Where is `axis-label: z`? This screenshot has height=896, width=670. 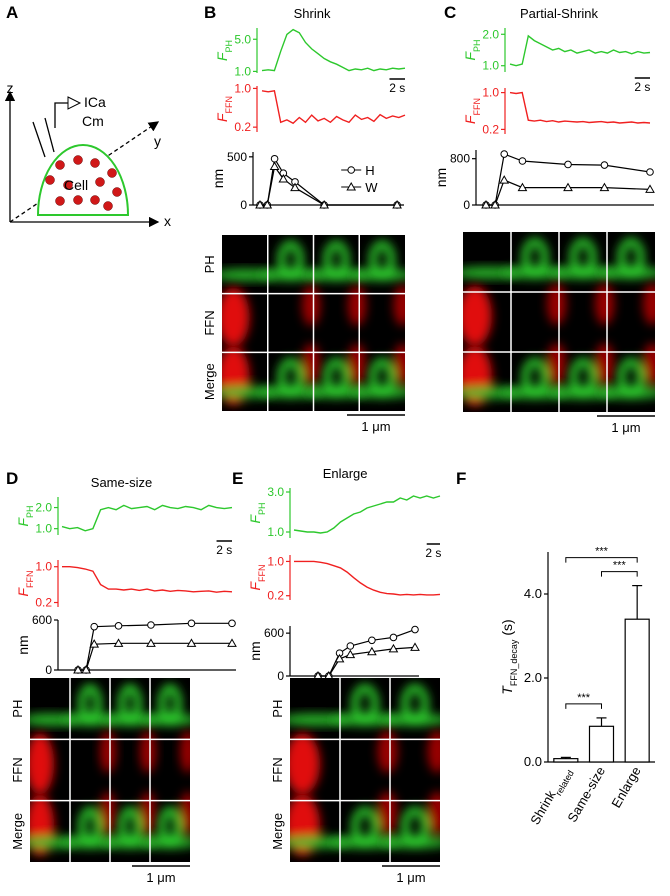 axis-label: z is located at coordinates (10, 88).